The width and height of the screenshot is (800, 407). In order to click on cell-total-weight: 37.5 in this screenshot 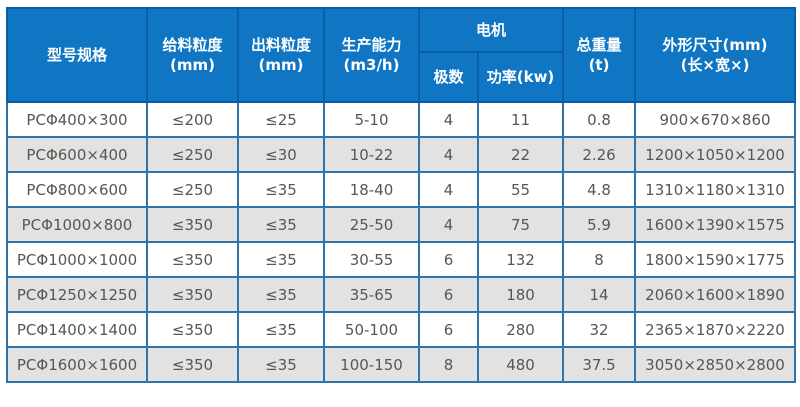, I will do `click(599, 364)`.